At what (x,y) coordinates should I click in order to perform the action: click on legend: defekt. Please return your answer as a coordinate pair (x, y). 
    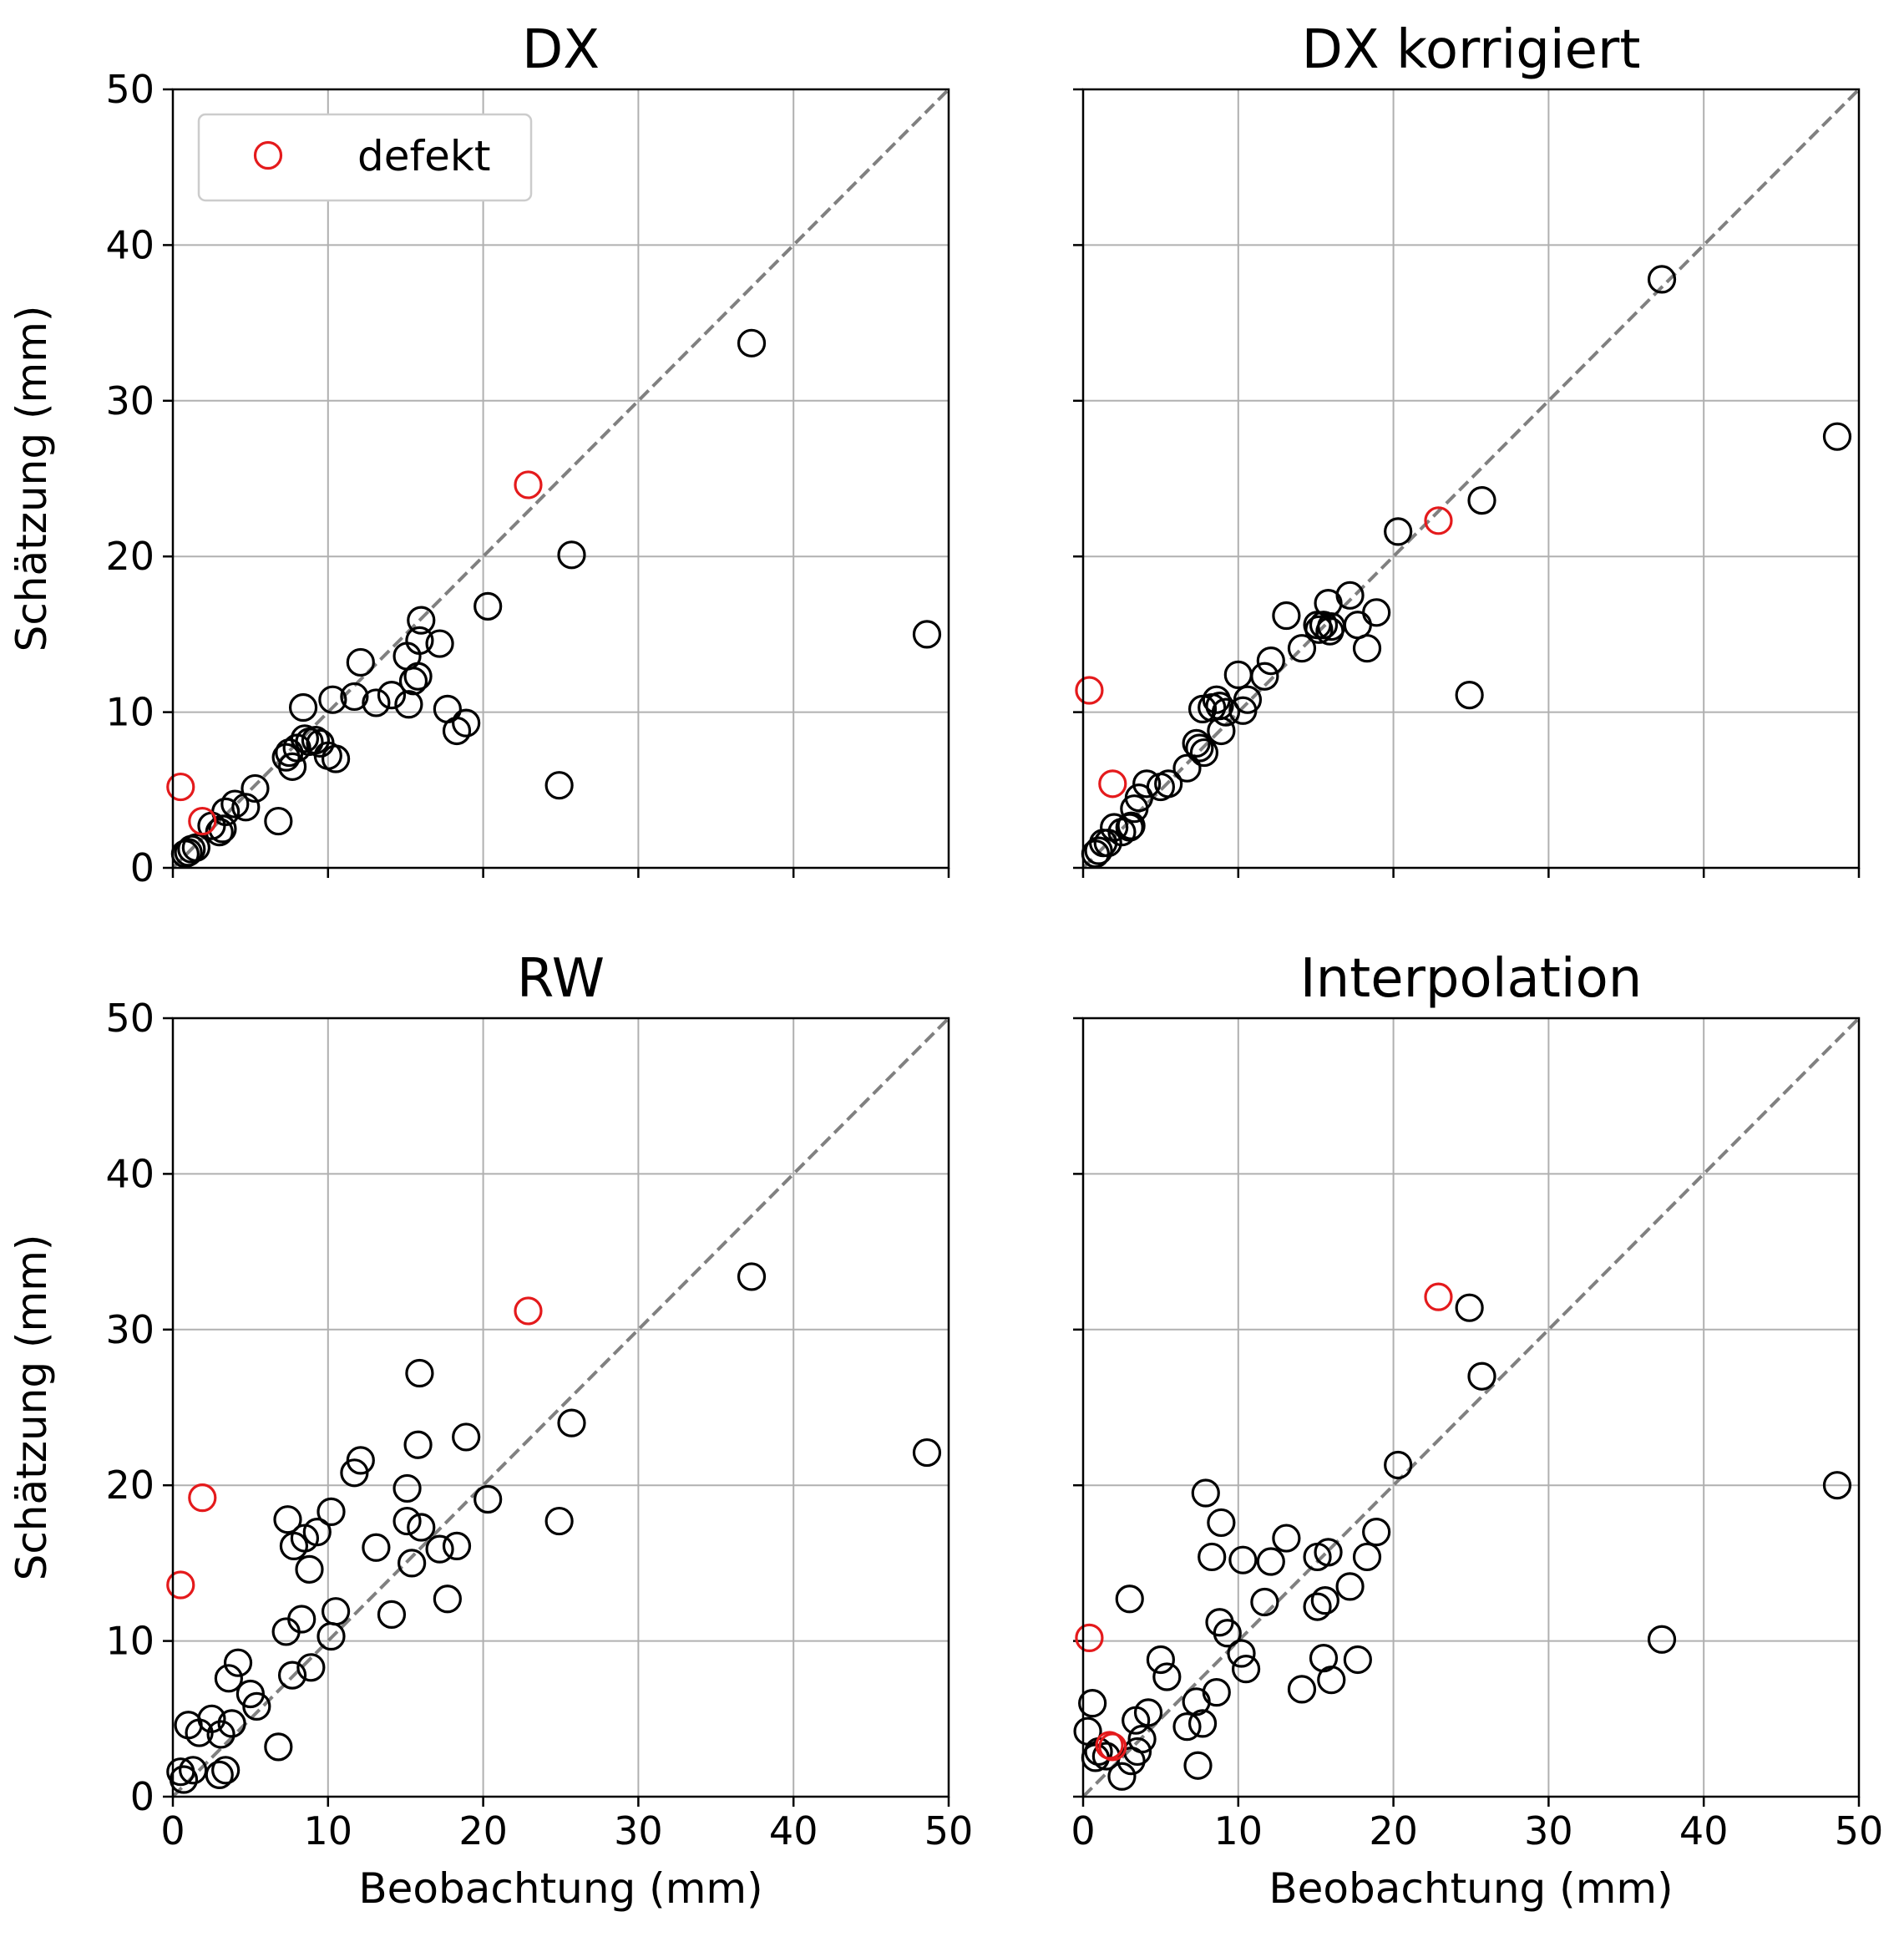
    Looking at the image, I should click on (365, 157).